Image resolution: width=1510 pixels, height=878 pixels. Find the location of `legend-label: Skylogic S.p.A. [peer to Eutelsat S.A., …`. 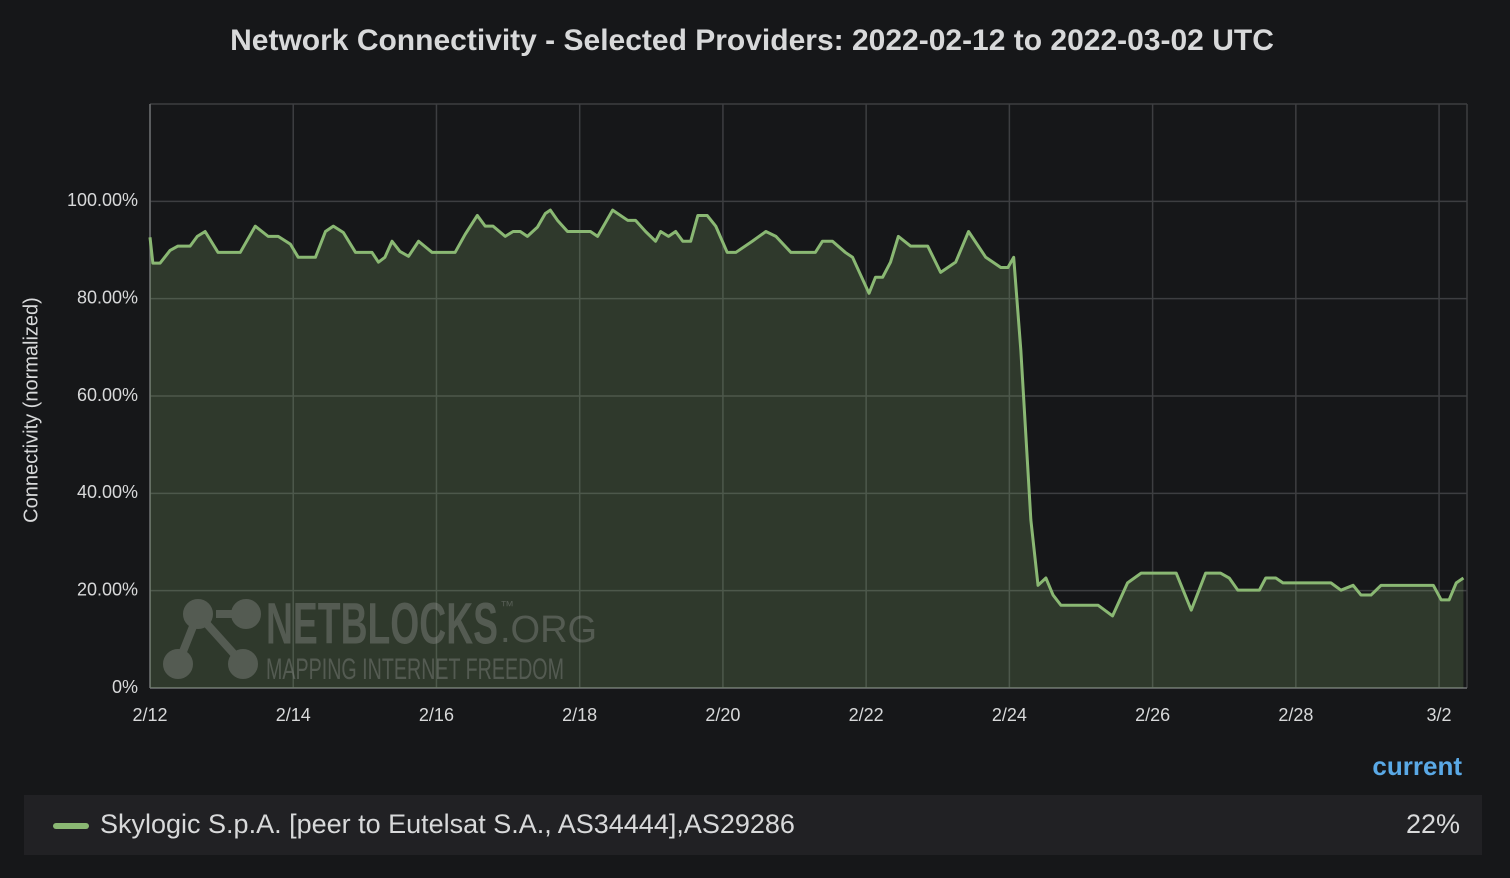

legend-label: Skylogic S.p.A. [peer to Eutelsat S.A., … is located at coordinates (447, 824).